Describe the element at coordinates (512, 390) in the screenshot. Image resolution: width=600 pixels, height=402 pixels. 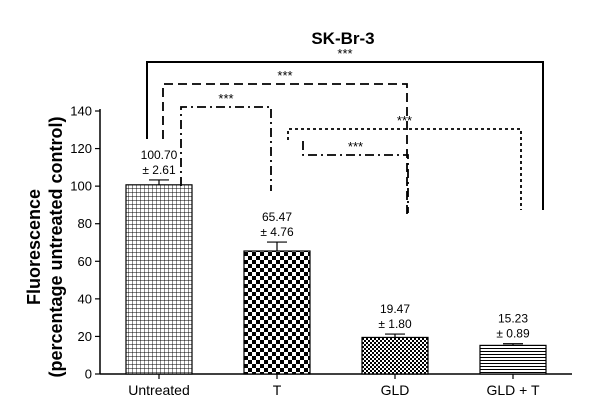
I see `category-label: GLD + T` at that location.